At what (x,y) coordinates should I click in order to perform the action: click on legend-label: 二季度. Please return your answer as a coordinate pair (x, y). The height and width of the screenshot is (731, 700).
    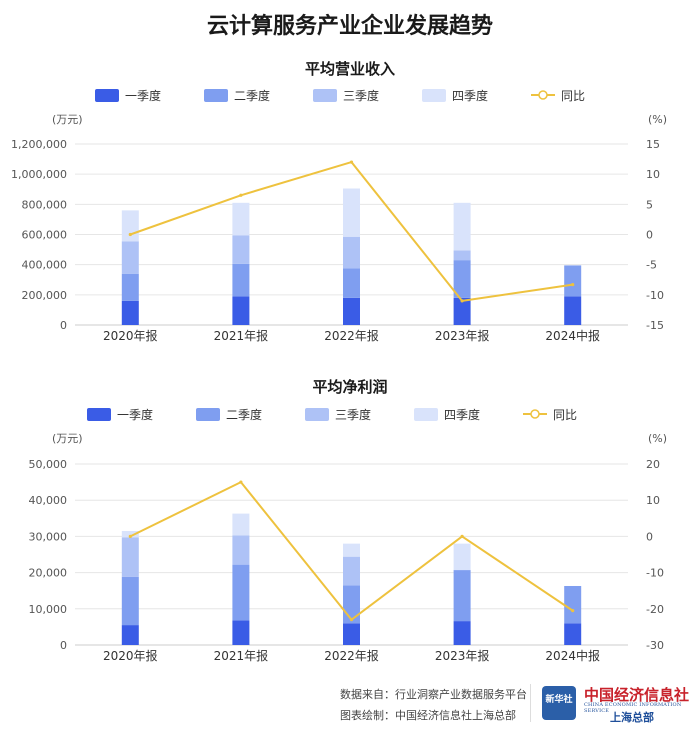
    Looking at the image, I should click on (244, 414).